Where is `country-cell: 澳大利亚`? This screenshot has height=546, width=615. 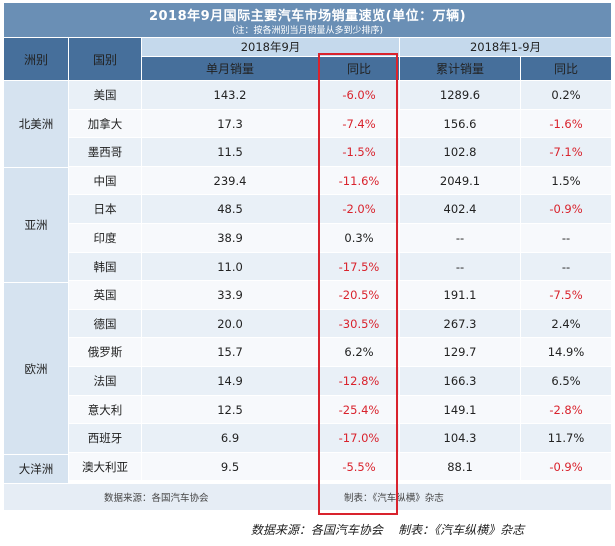 country-cell: 澳大利亚 is located at coordinates (105, 466).